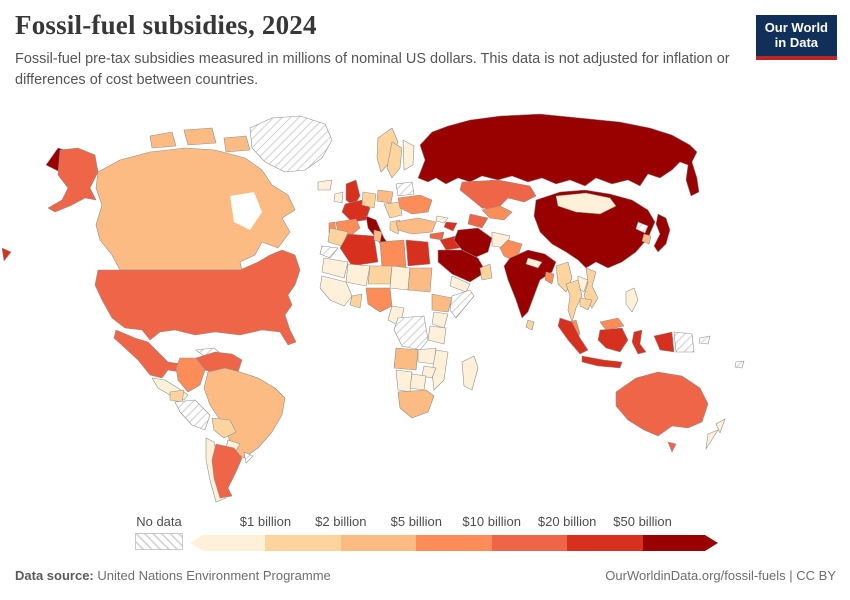 The width and height of the screenshot is (850, 600). What do you see at coordinates (393, 210) in the screenshot?
I see `country-balkans` at bounding box center [393, 210].